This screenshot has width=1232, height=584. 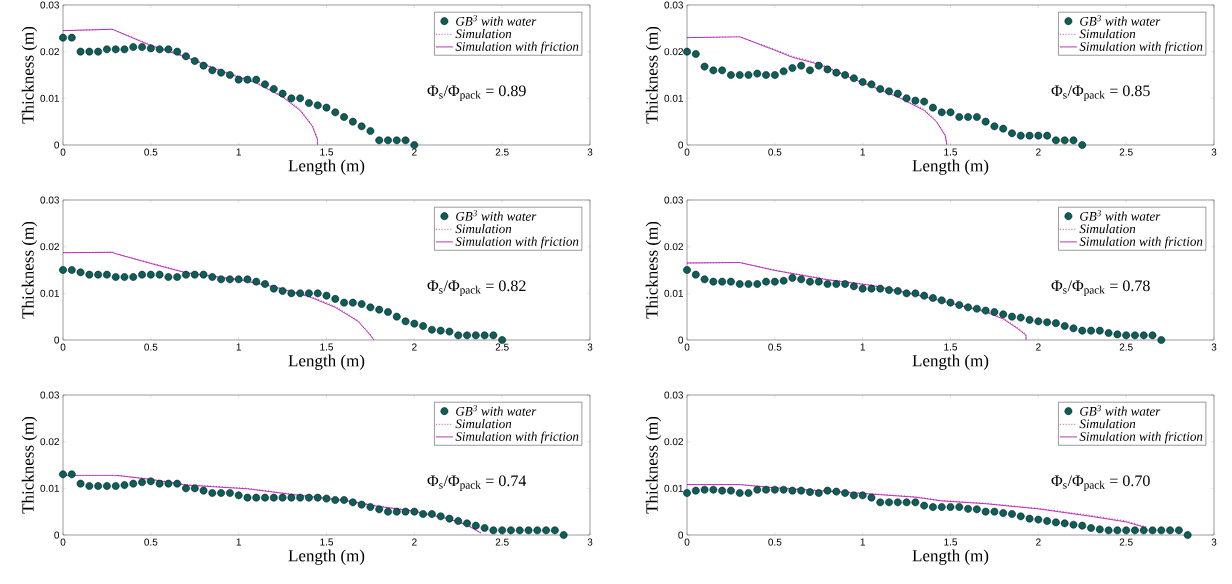 What do you see at coordinates (862, 152) in the screenshot?
I see `x-tick-label: 1` at bounding box center [862, 152].